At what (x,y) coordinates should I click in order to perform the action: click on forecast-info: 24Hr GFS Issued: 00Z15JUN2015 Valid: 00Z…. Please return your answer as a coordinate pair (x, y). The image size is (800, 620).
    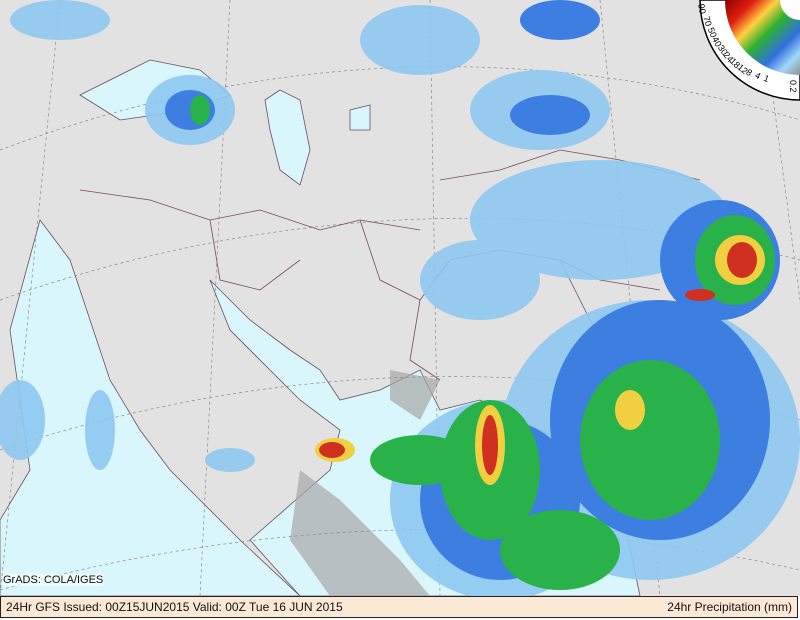
    Looking at the image, I should click on (174, 607).